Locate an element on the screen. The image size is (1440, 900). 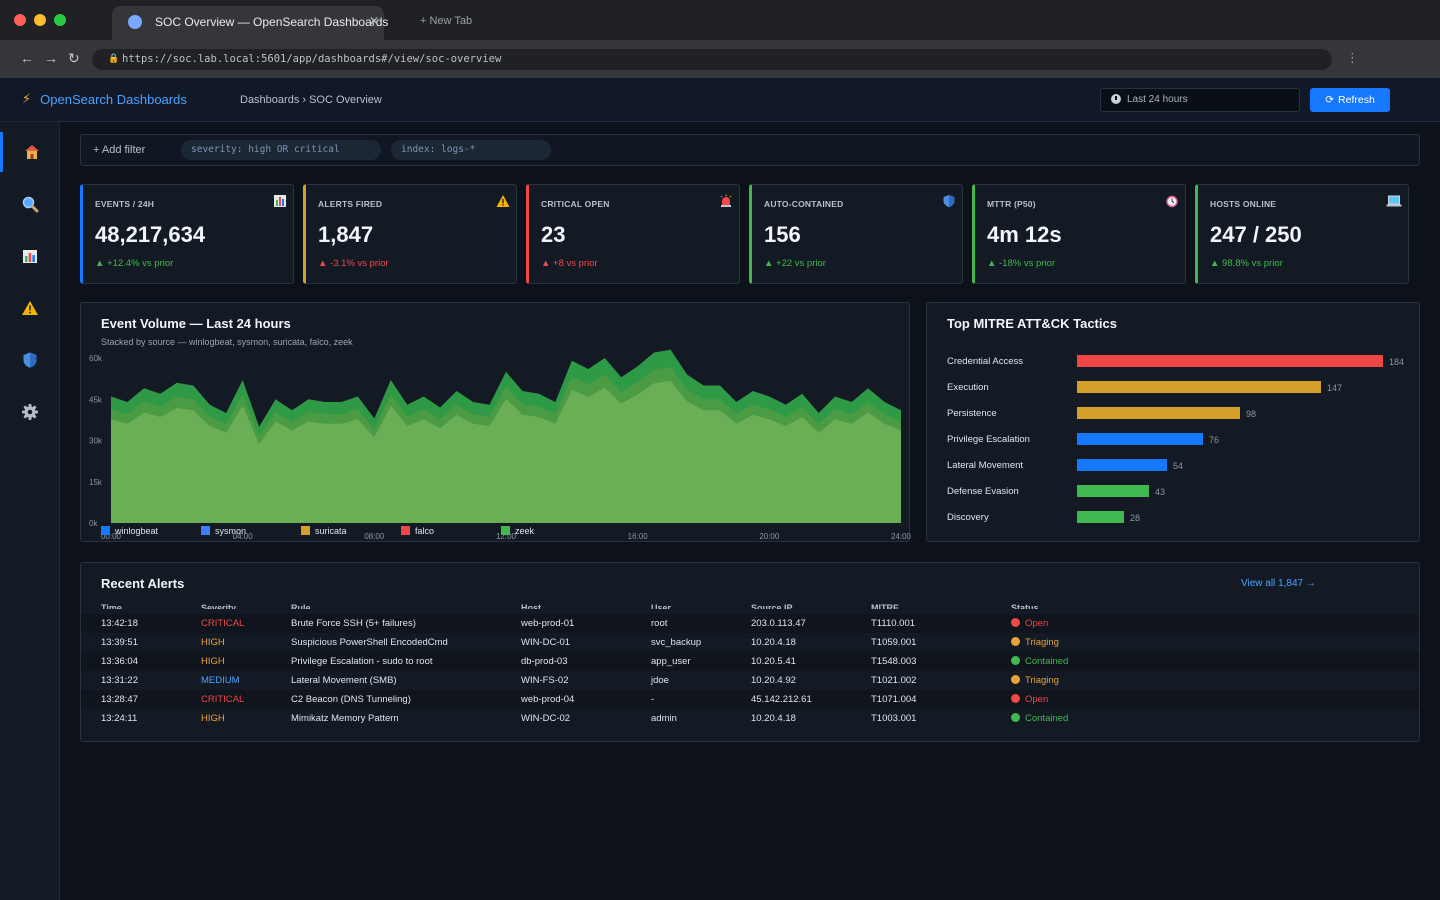
status-text: Triaging is located at coordinates (1042, 642).